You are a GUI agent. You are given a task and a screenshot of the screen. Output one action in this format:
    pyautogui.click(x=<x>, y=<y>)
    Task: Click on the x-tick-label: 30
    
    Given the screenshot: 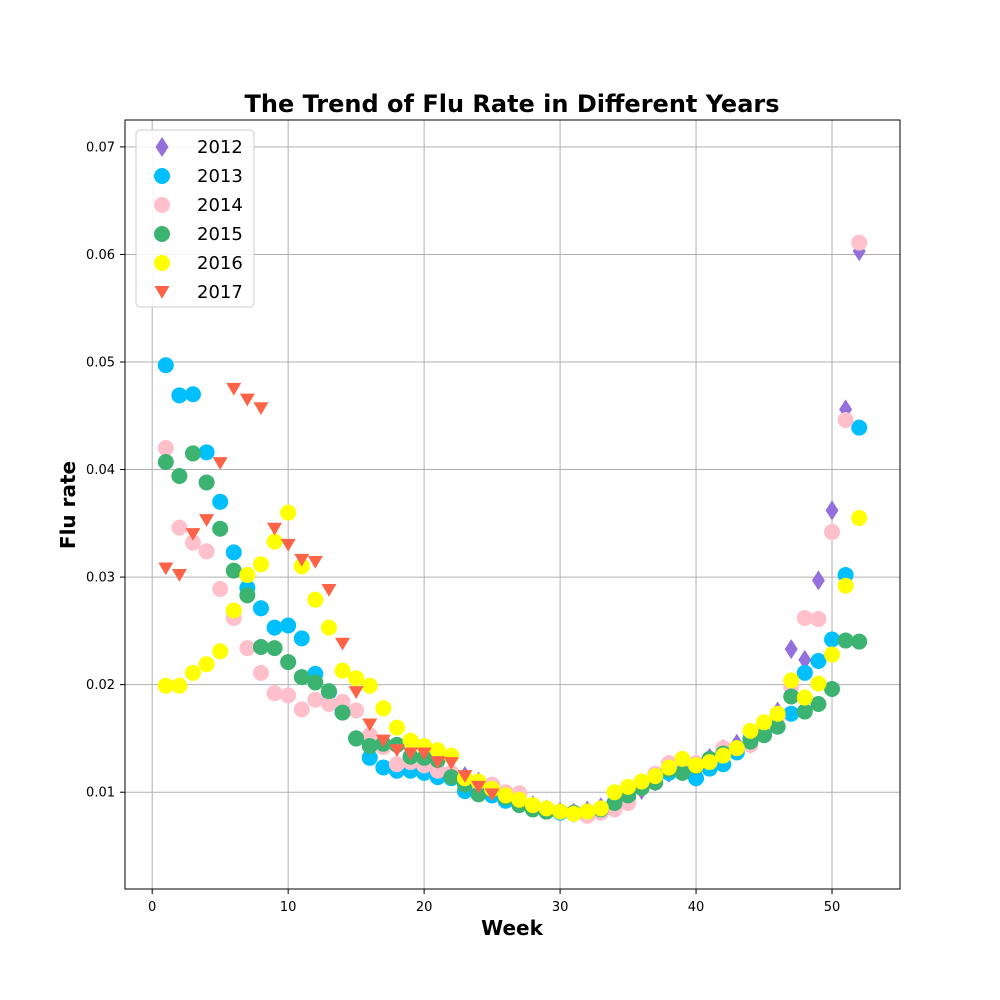 What is the action you would take?
    pyautogui.click(x=560, y=907)
    